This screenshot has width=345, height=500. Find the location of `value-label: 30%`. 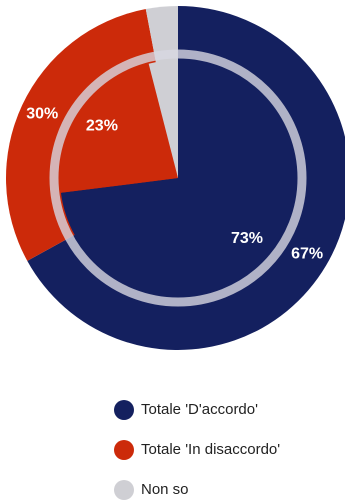

value-label: 30% is located at coordinates (42, 113).